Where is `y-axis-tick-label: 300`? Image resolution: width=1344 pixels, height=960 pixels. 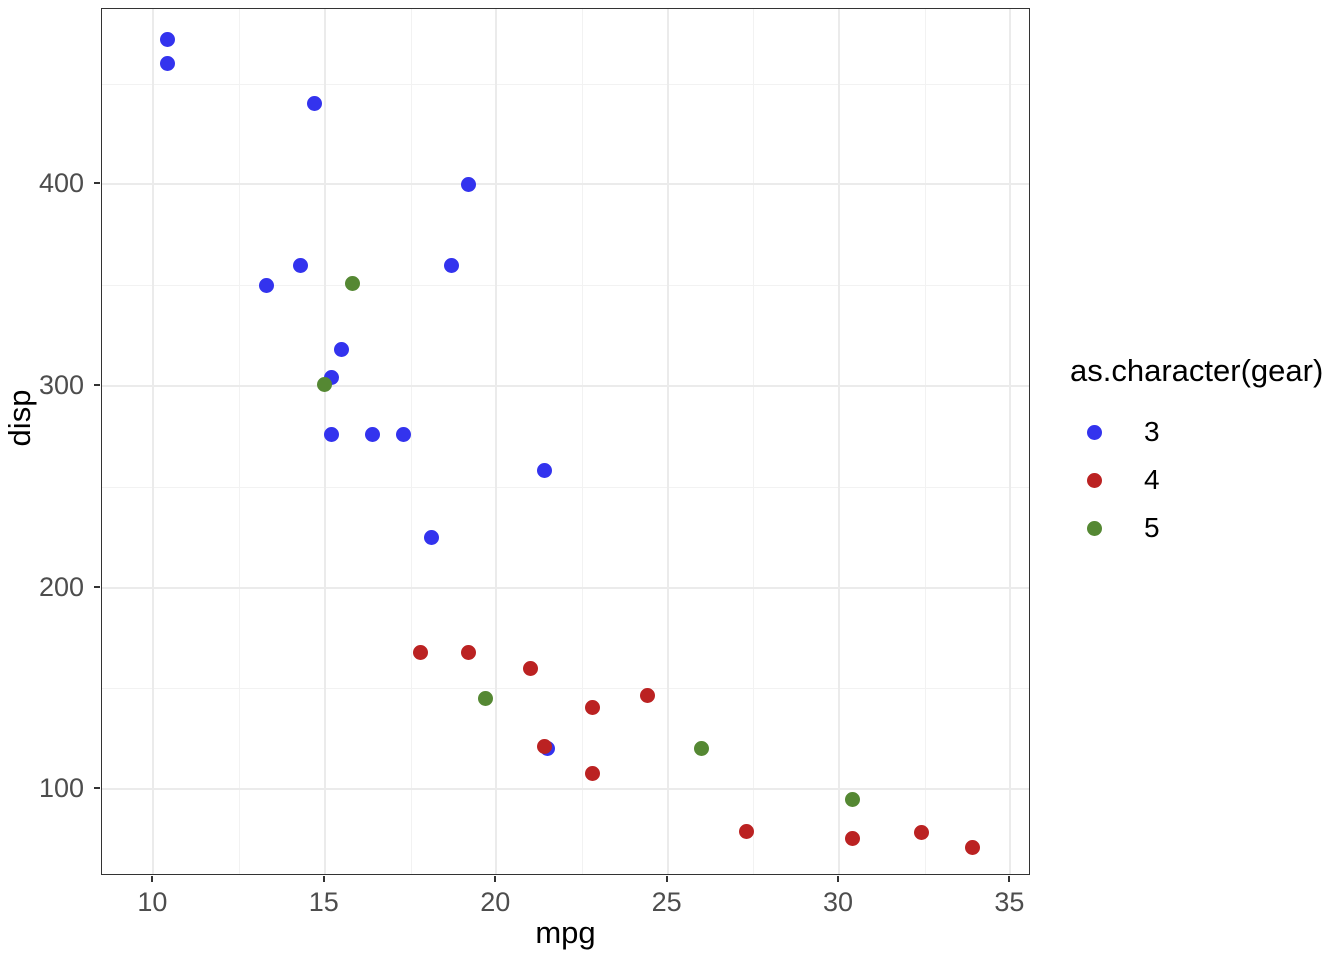 y-axis-tick-label: 300 is located at coordinates (61, 385).